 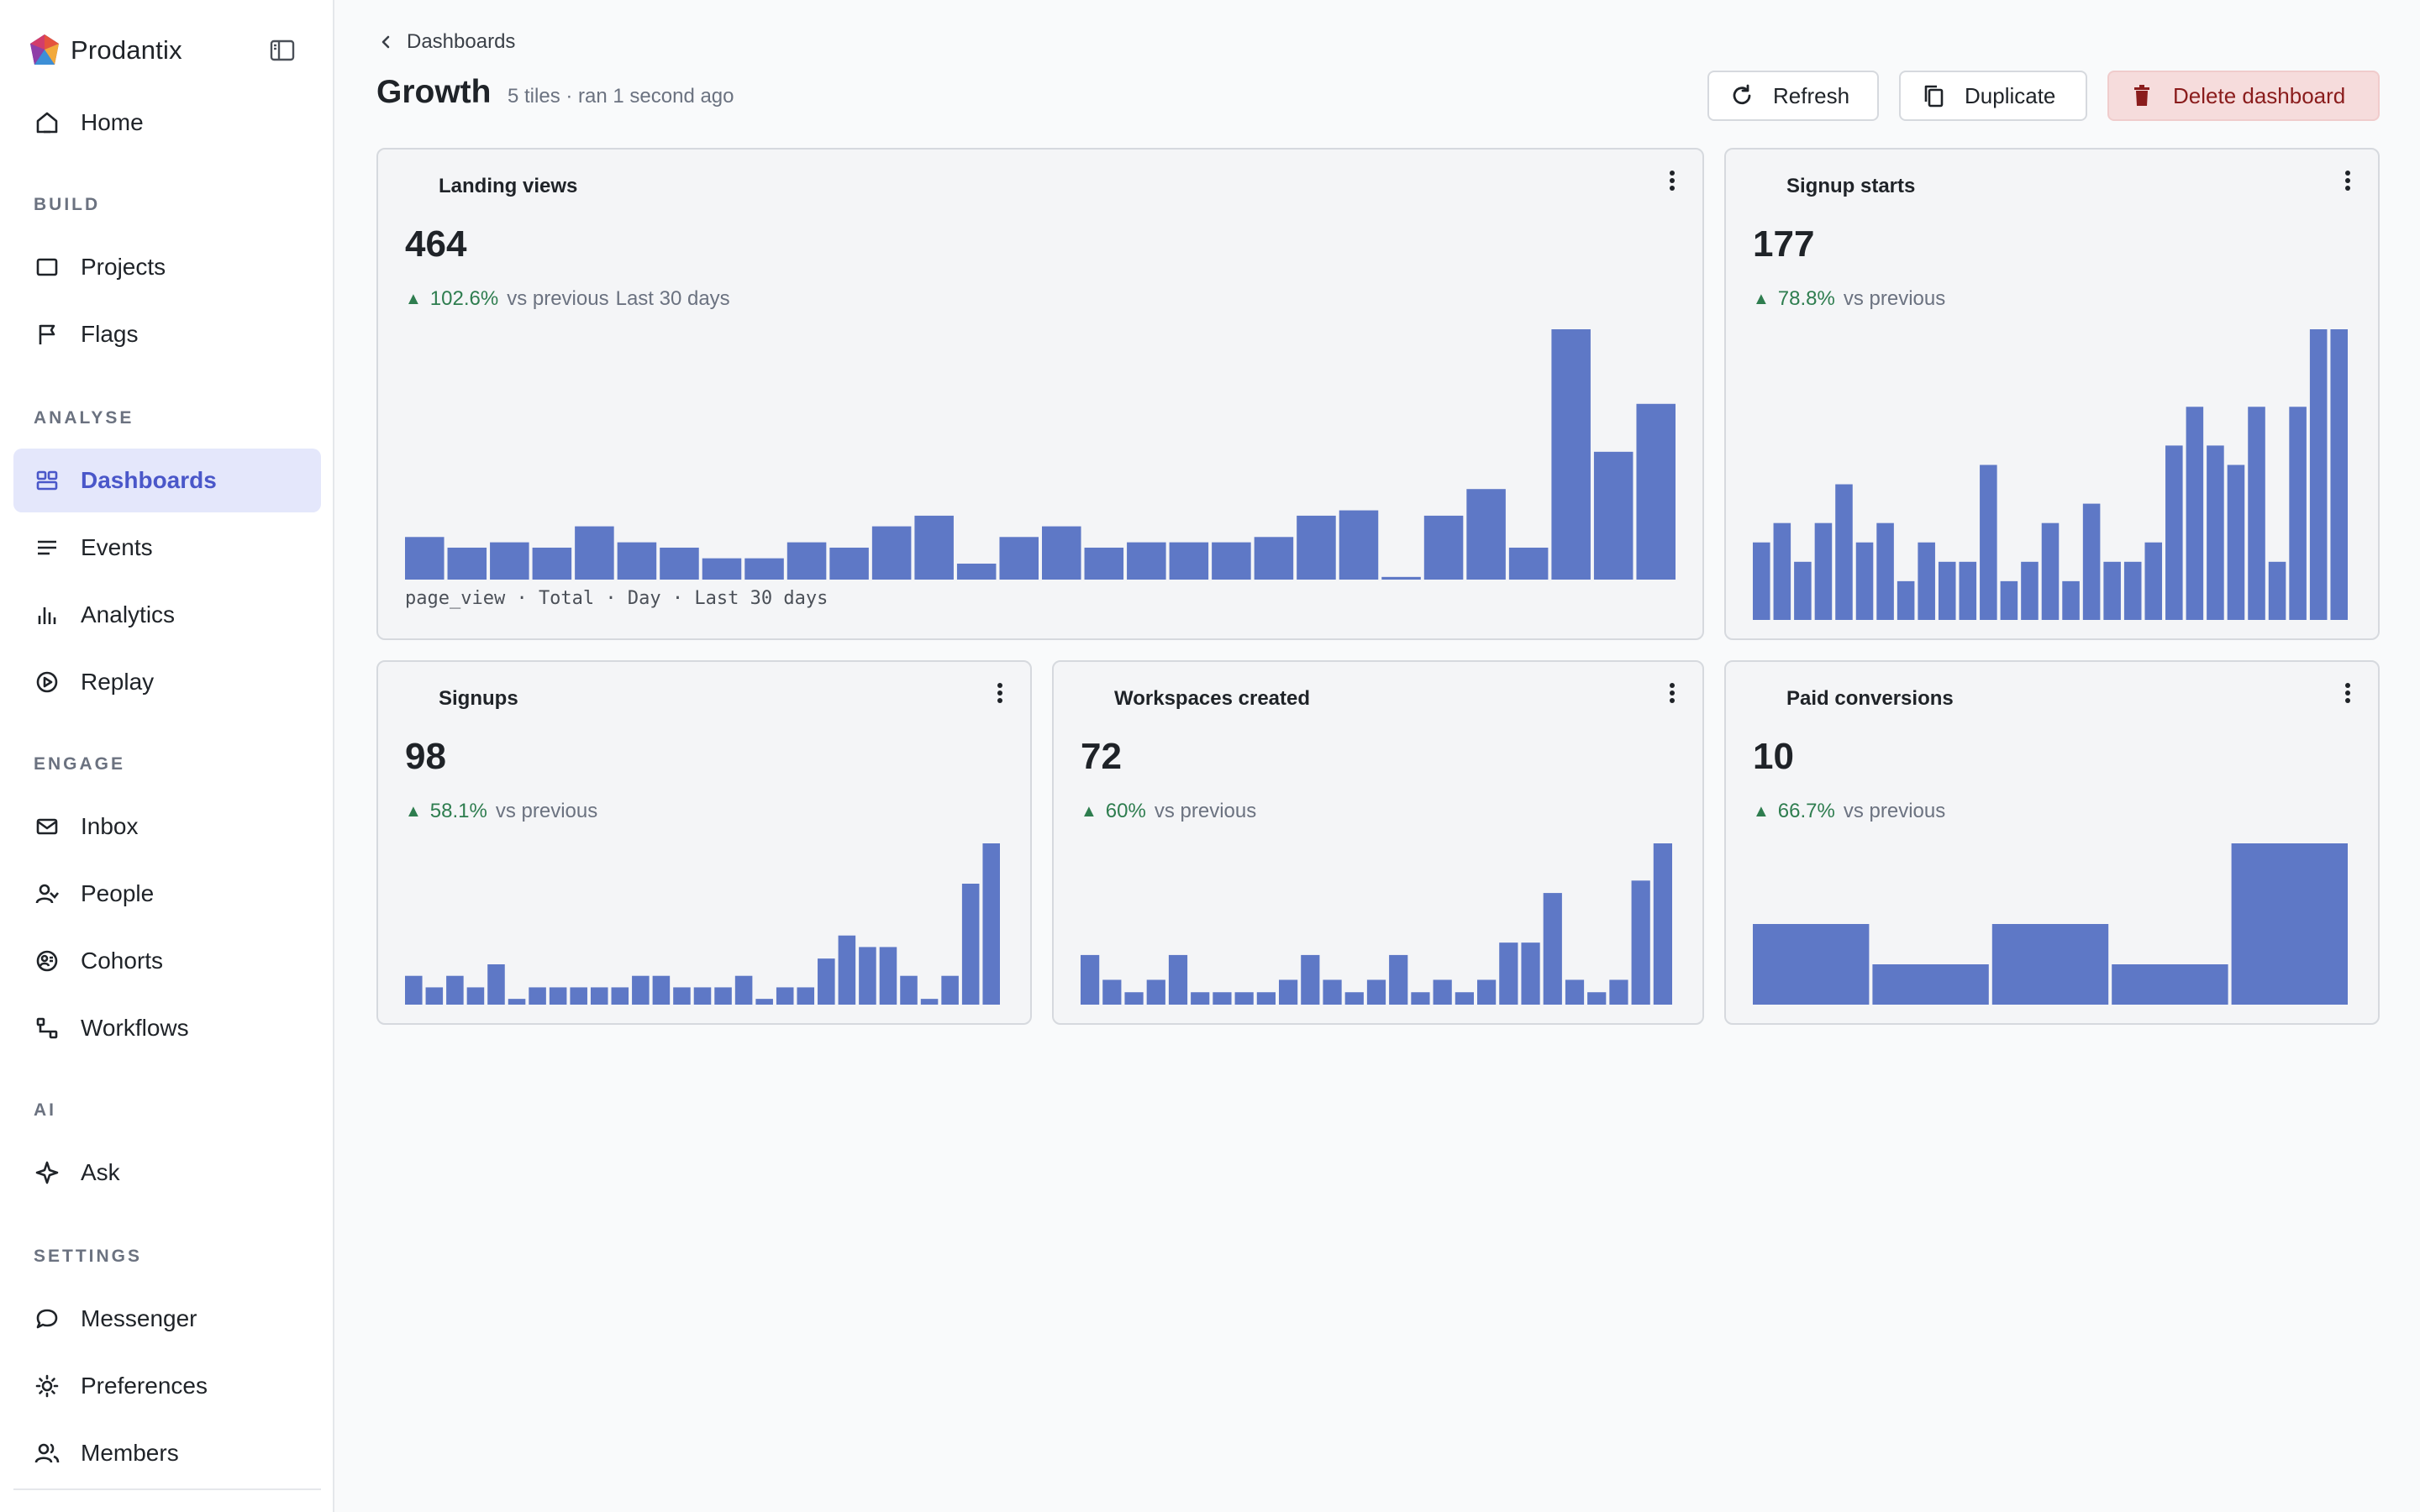 I want to click on duplicate-button: Duplicate, so click(x=1993, y=96).